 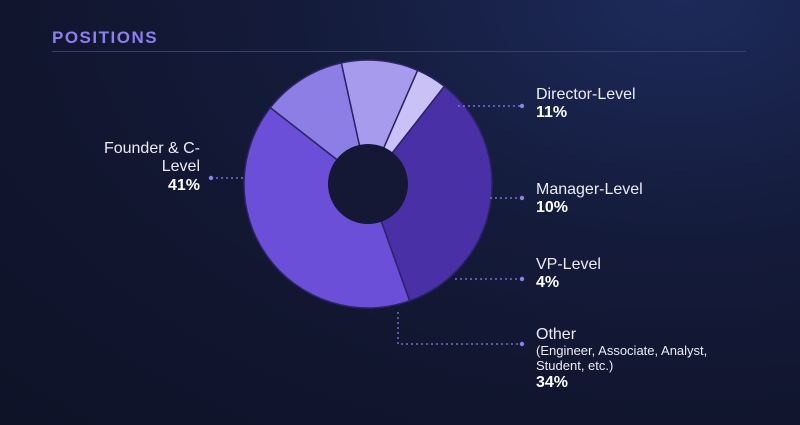 I want to click on label-director-level: Director-Level 11%, so click(x=586, y=104).